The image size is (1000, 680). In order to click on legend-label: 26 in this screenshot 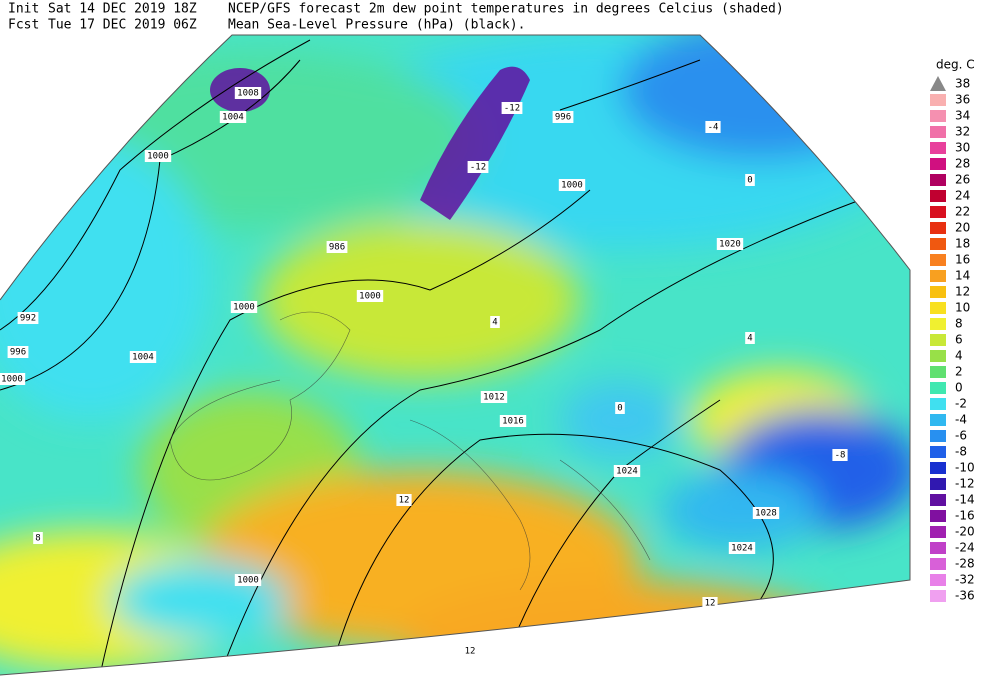, I will do `click(962, 180)`.